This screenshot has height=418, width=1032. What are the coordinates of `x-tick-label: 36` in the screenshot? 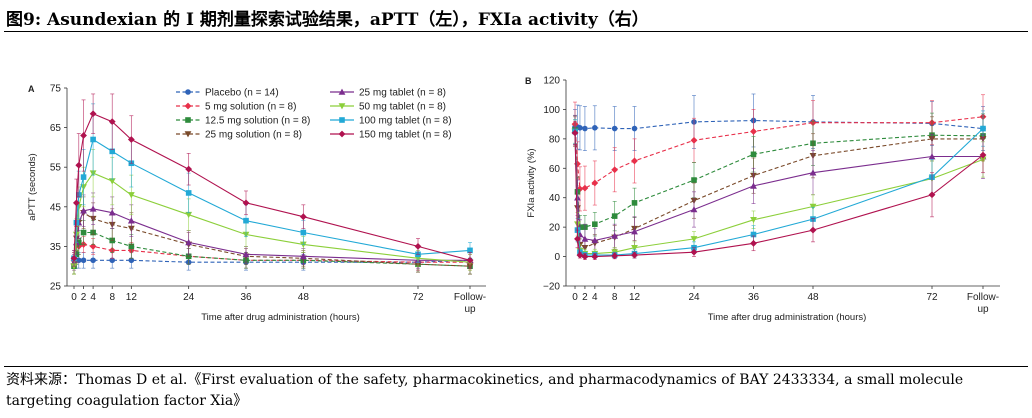 It's located at (246, 297).